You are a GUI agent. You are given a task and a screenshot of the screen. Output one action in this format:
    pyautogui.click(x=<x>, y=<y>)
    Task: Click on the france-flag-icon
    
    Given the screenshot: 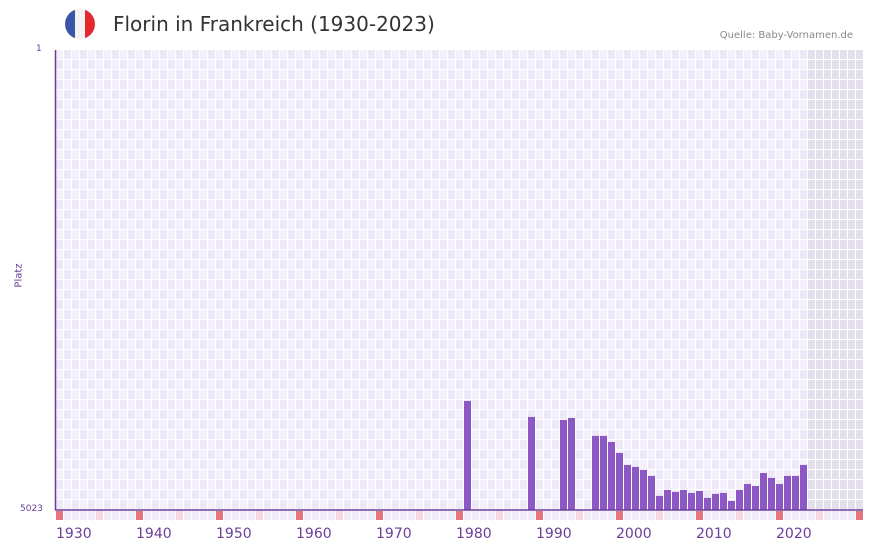 What is the action you would take?
    pyautogui.click(x=80, y=24)
    